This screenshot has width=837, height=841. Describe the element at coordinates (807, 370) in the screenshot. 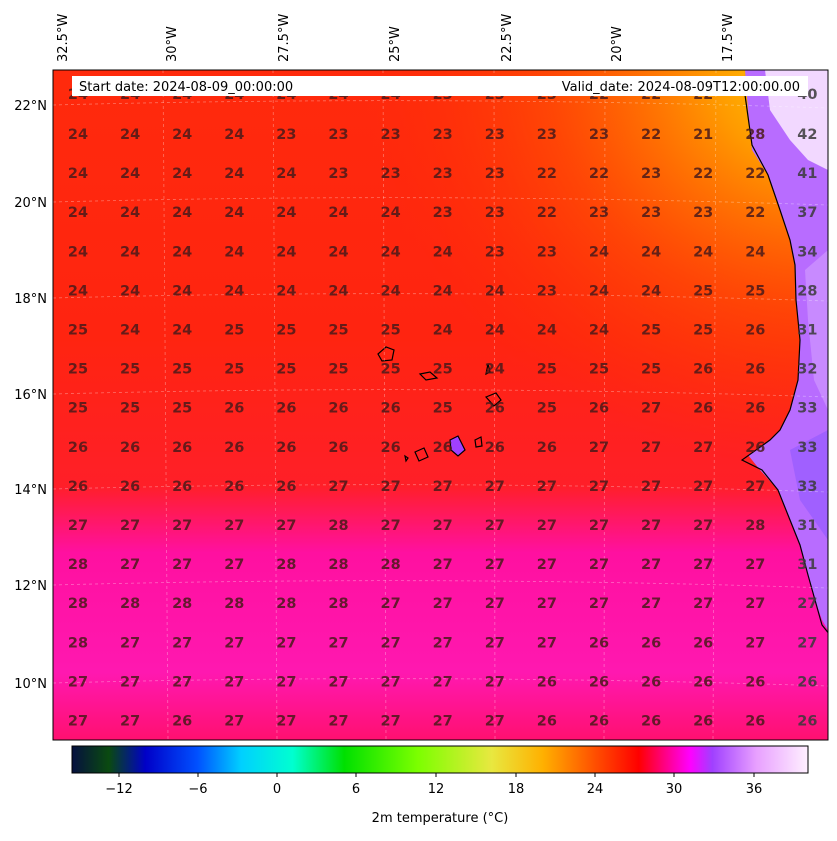

I see `temperature-value-label: 32` at that location.